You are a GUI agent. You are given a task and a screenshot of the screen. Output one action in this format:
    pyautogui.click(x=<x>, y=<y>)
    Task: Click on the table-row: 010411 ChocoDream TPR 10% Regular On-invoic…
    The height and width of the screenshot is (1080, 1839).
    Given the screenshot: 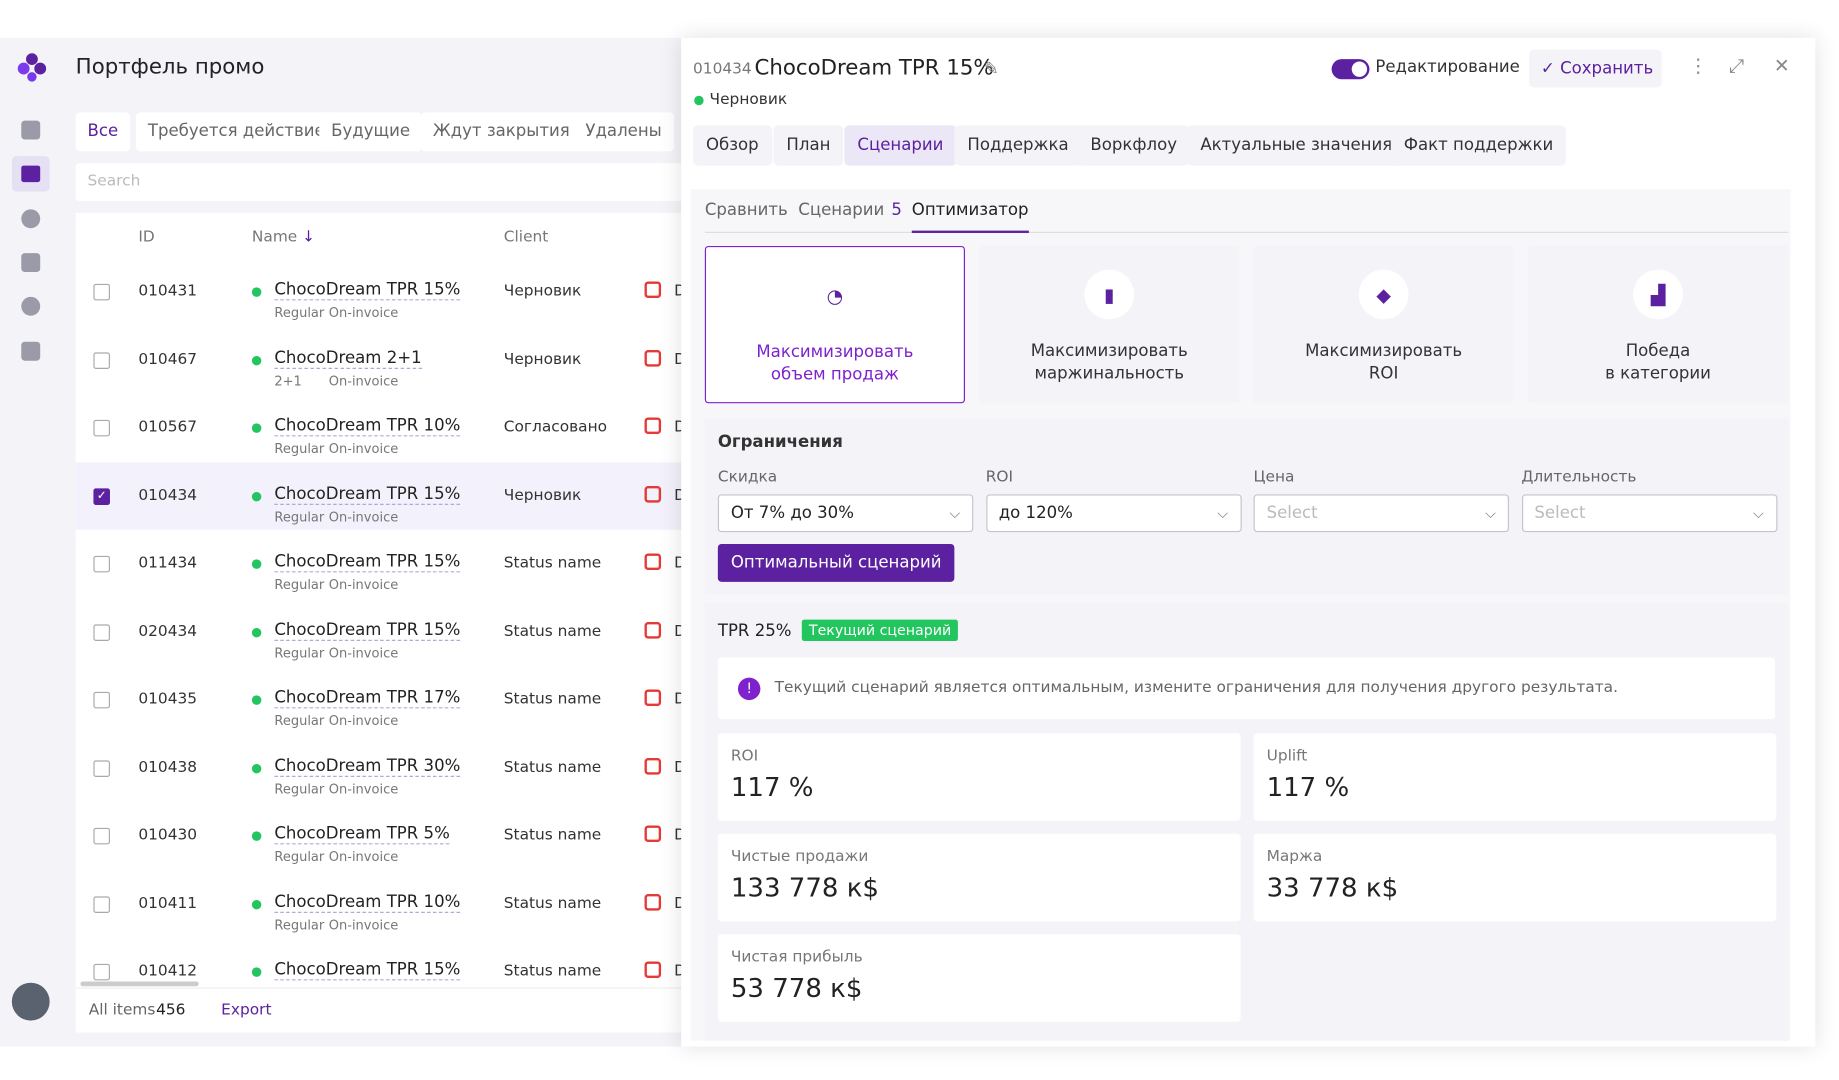 What is the action you would take?
    pyautogui.click(x=388, y=903)
    